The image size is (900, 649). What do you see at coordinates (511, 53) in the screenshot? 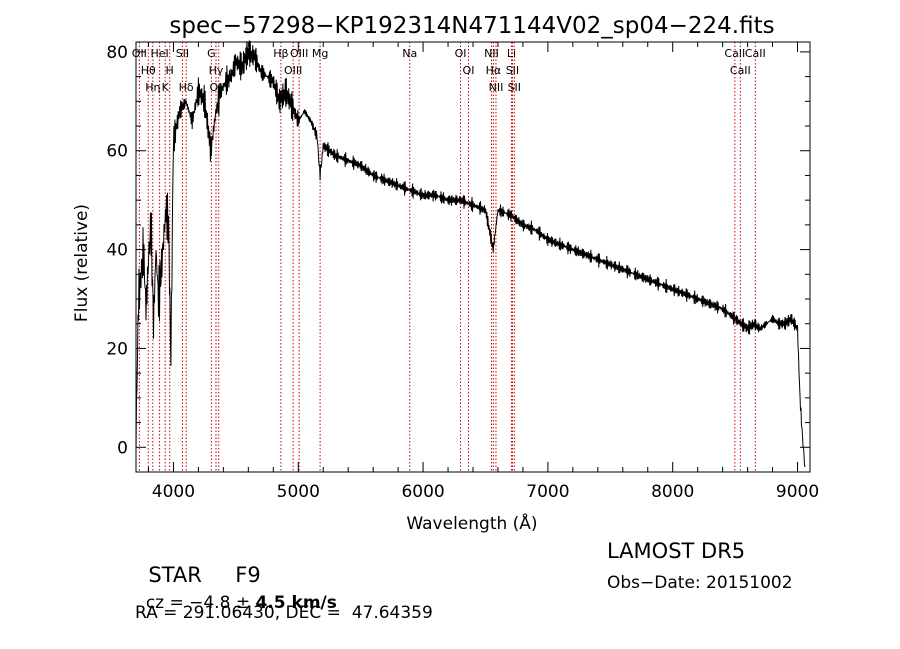
I see `line-label: Li` at bounding box center [511, 53].